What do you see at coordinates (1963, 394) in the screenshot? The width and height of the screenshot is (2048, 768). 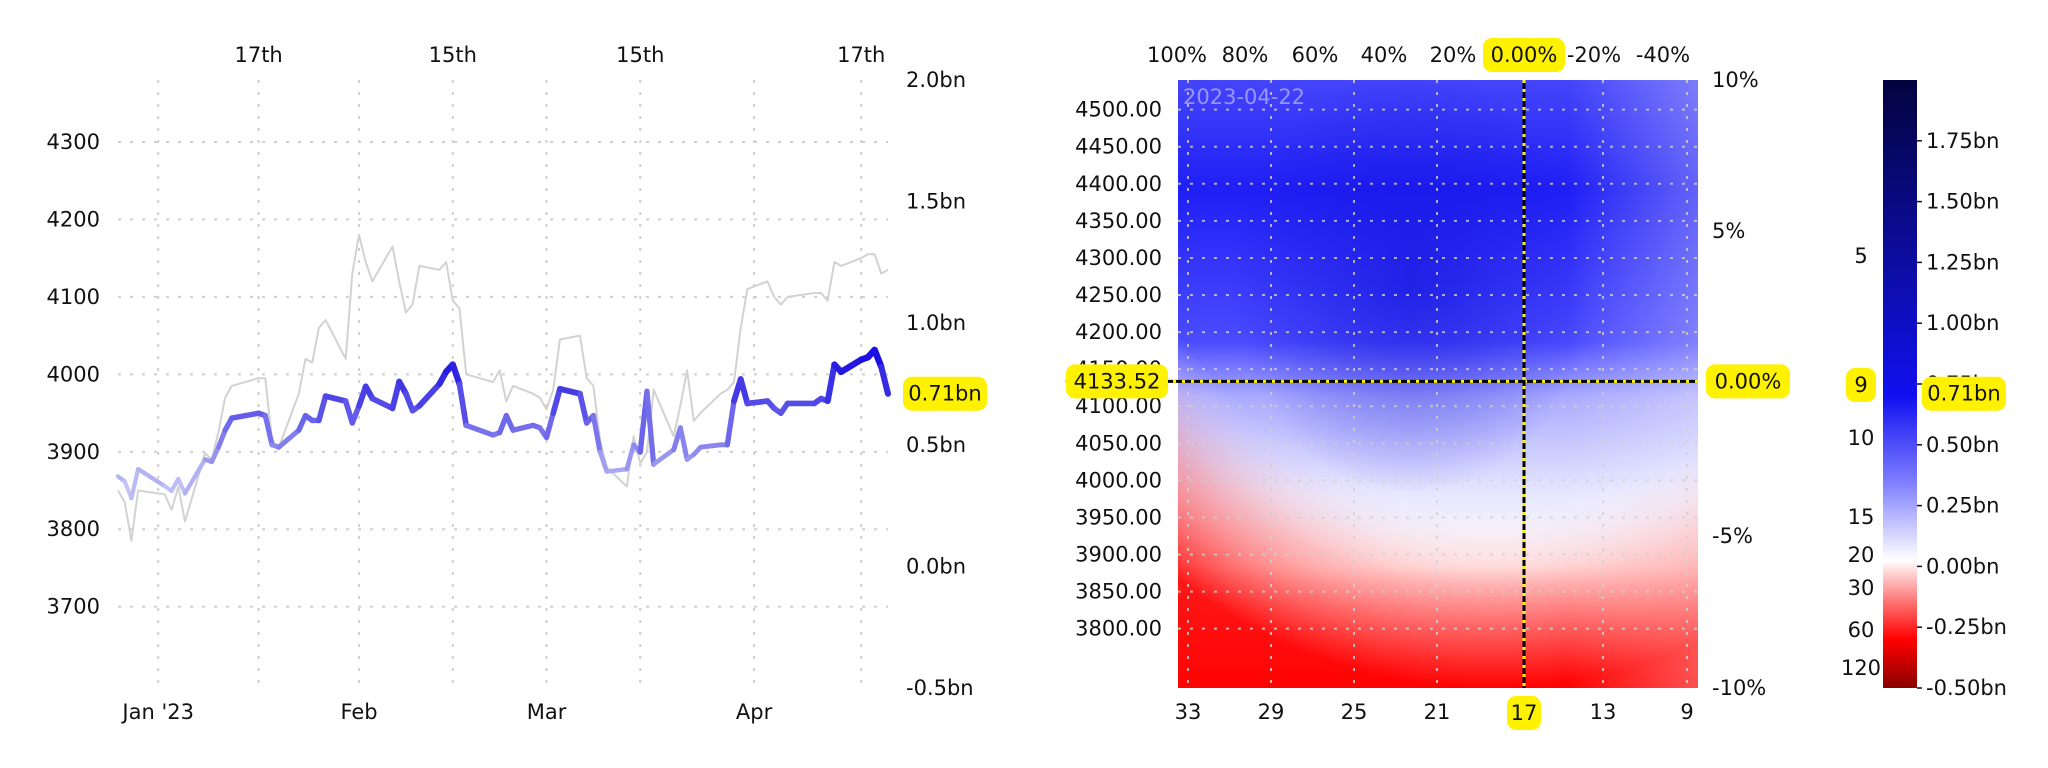 I see `colorbar-current-label: 0.71bn` at bounding box center [1963, 394].